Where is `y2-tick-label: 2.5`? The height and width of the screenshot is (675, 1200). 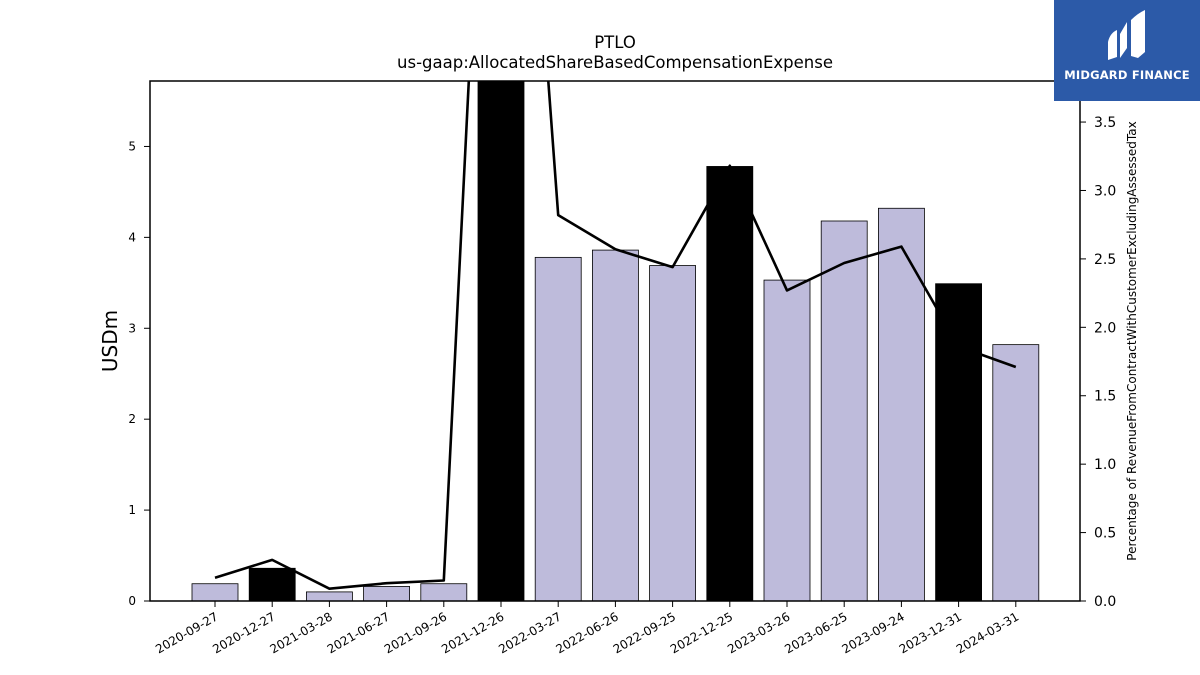 y2-tick-label: 2.5 is located at coordinates (1105, 260).